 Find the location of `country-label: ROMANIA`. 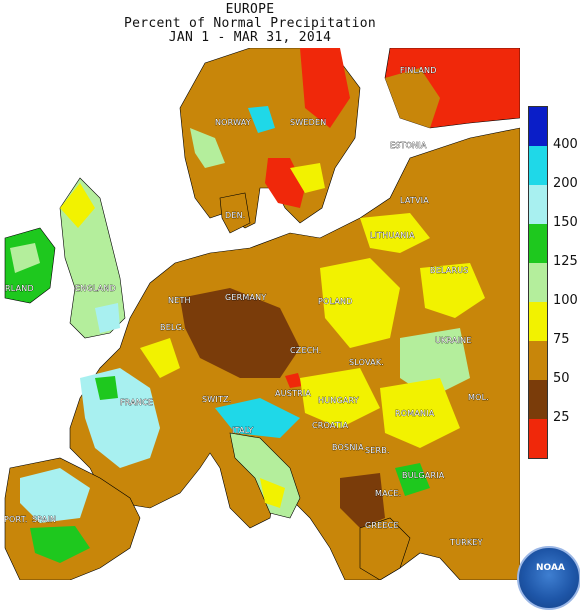

country-label: ROMANIA is located at coordinates (415, 413).